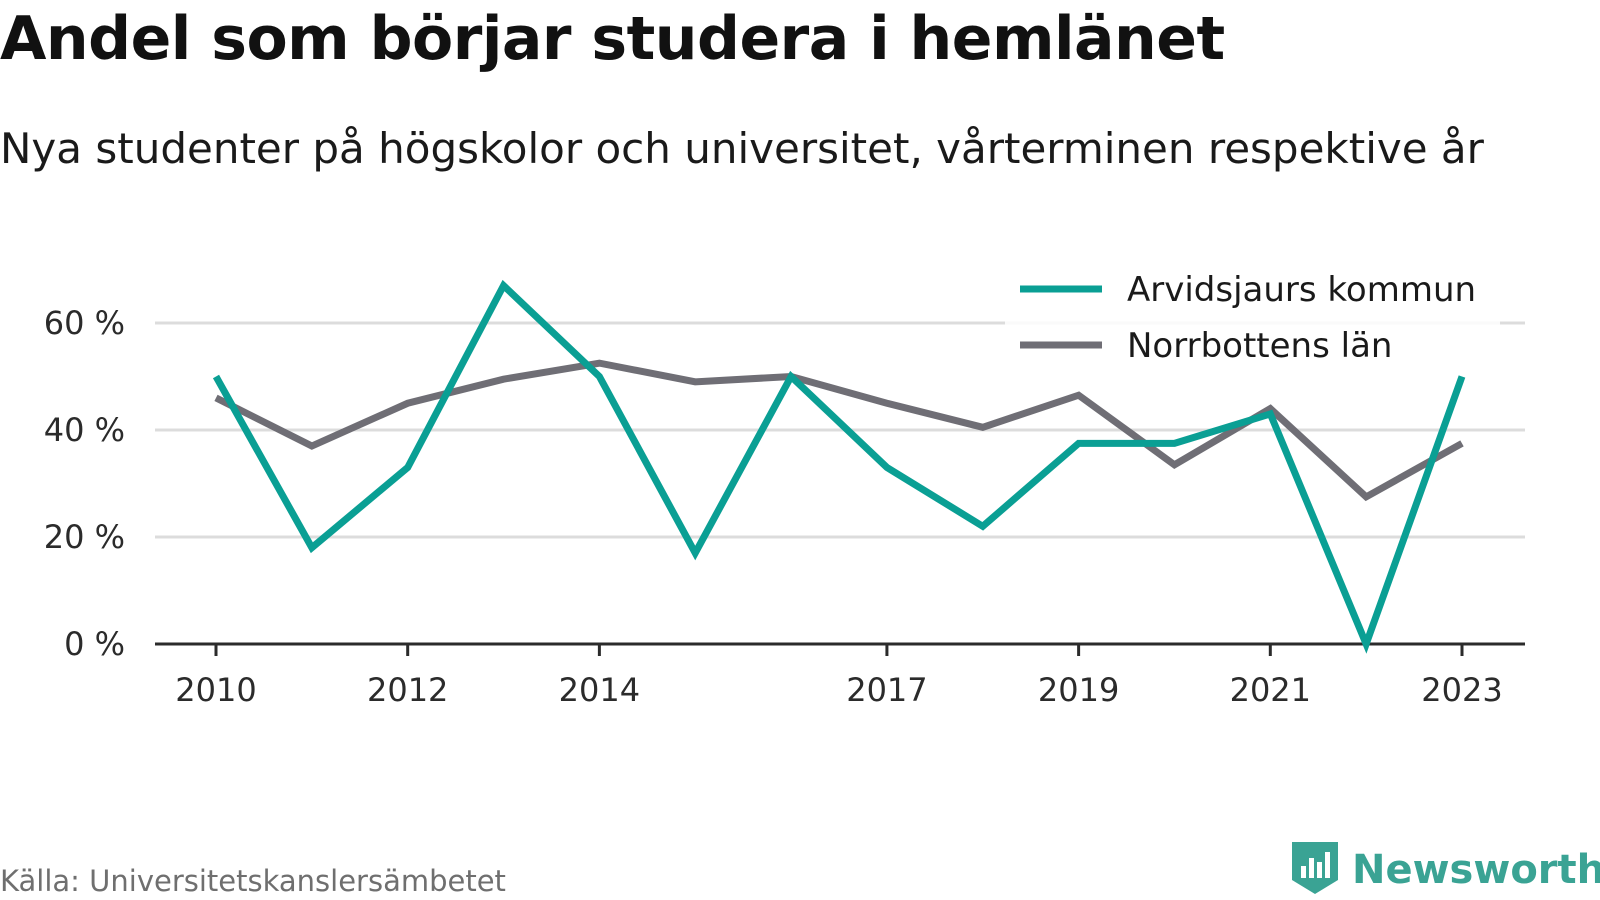 The width and height of the screenshot is (1600, 900). What do you see at coordinates (253, 881) in the screenshot?
I see `source-note: Källa: Universitetskanslersämbetet` at bounding box center [253, 881].